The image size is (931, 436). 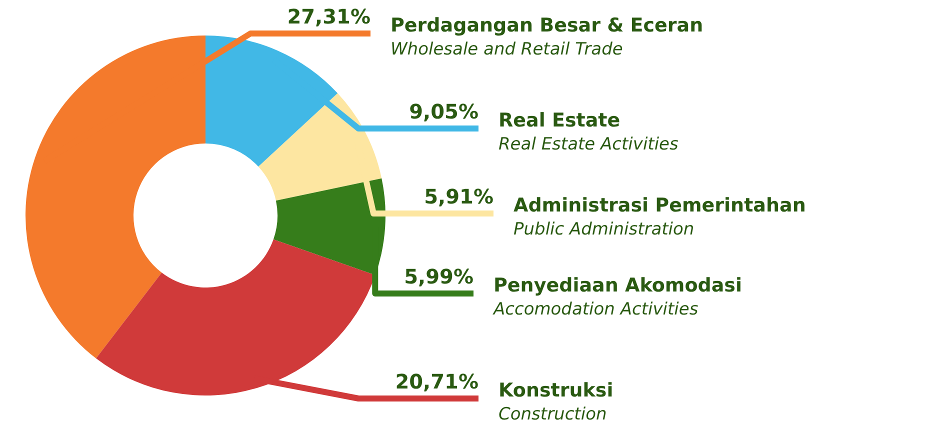 I want to click on text: Public Administration, so click(x=604, y=230).